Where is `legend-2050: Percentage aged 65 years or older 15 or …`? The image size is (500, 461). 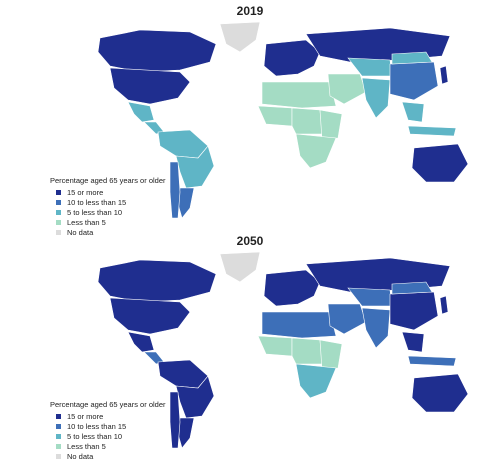
legend-2050: Percentage aged 65 years or older 15 or … is located at coordinates (108, 430).